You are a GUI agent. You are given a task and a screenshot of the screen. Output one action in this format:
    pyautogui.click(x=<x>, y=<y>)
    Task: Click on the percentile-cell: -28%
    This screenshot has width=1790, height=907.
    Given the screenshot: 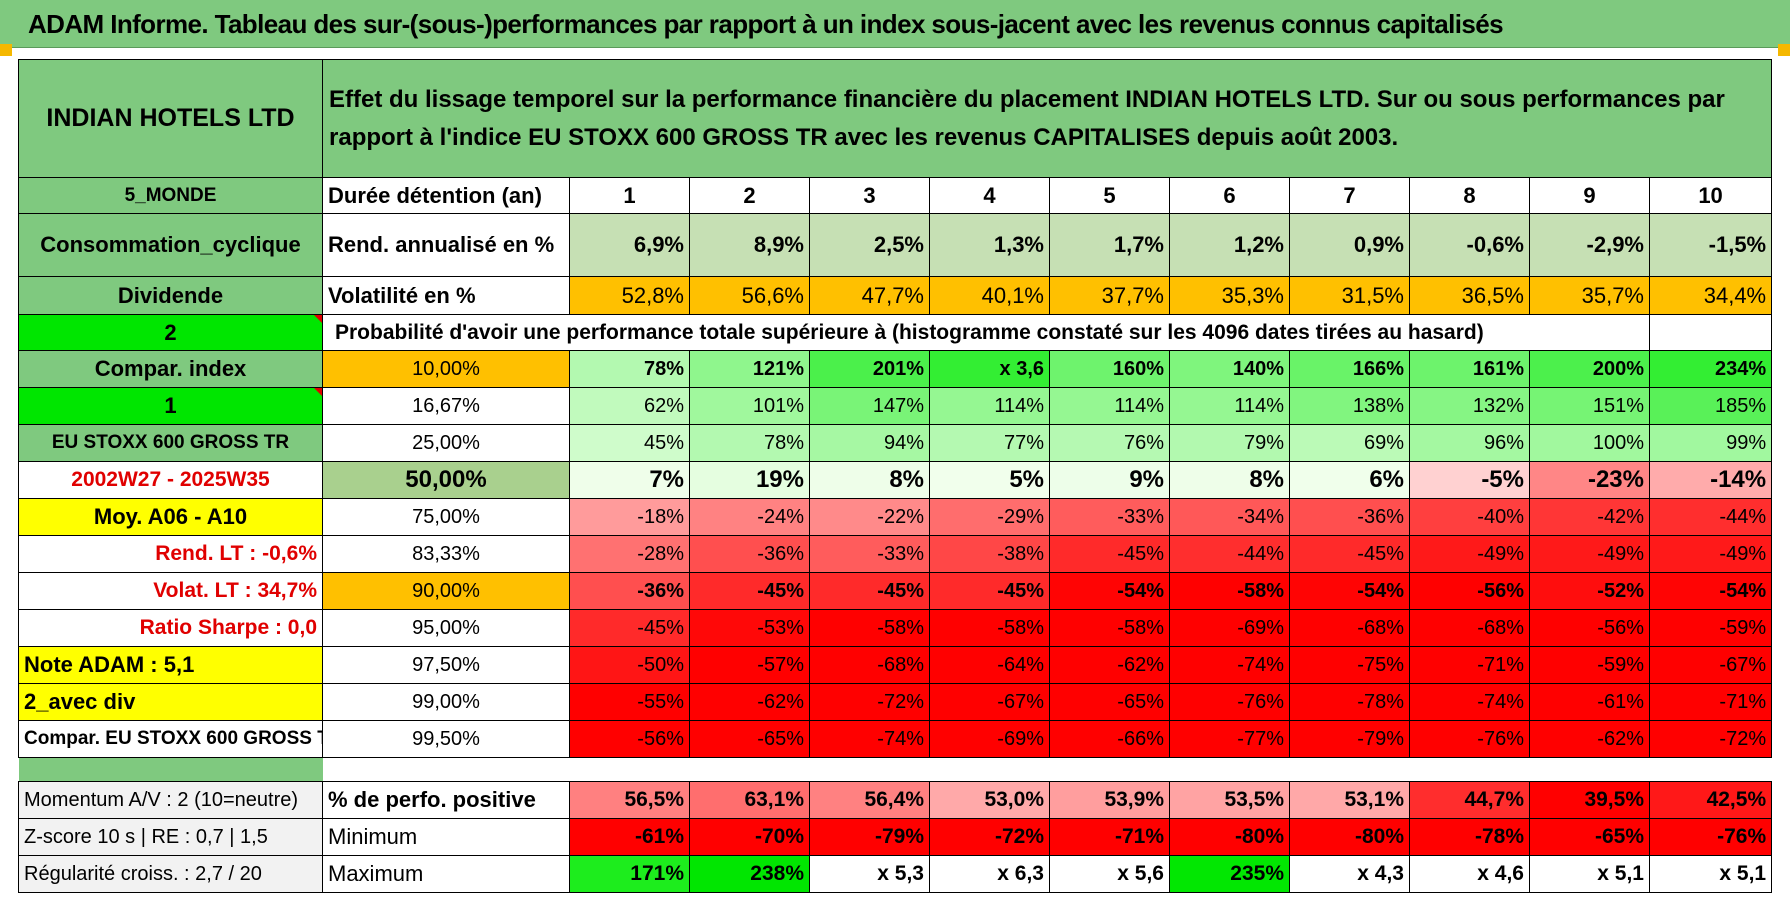 What is the action you would take?
    pyautogui.click(x=629, y=554)
    